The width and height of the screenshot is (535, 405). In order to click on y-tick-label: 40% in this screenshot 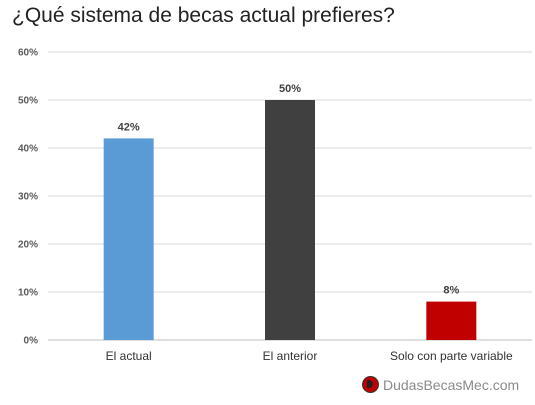, I will do `click(28, 149)`.